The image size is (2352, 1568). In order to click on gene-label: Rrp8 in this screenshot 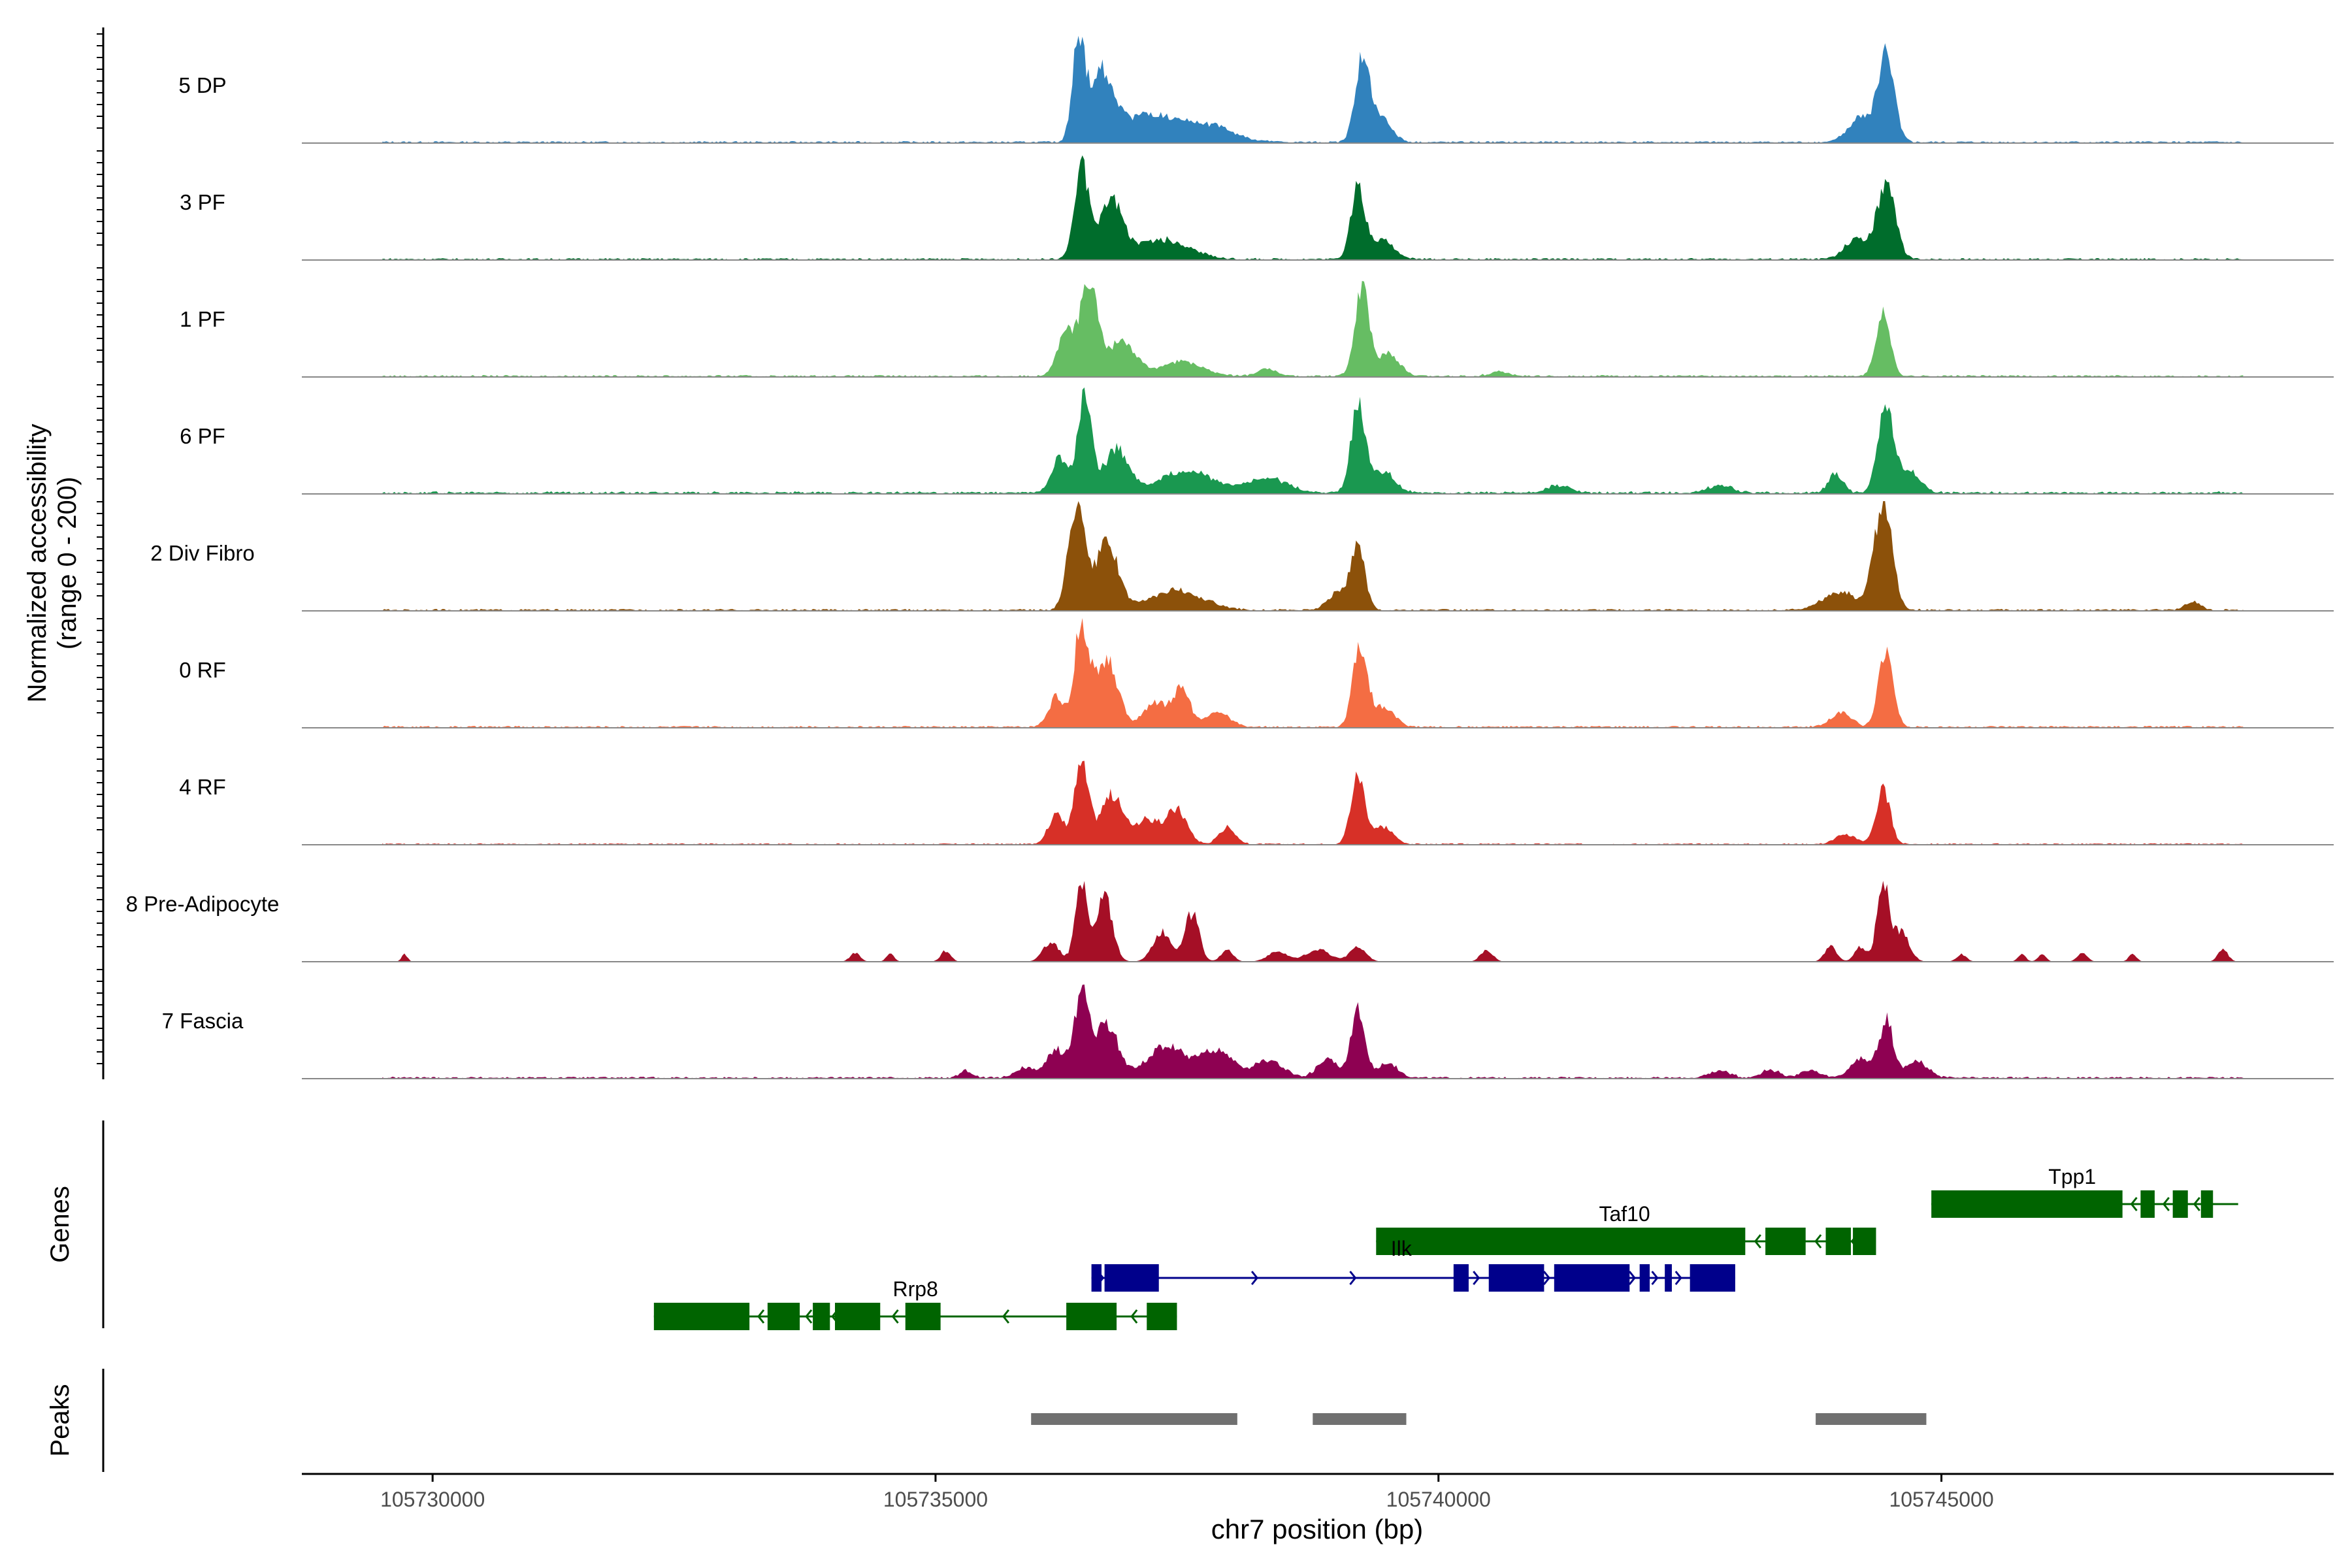, I will do `click(915, 1289)`.